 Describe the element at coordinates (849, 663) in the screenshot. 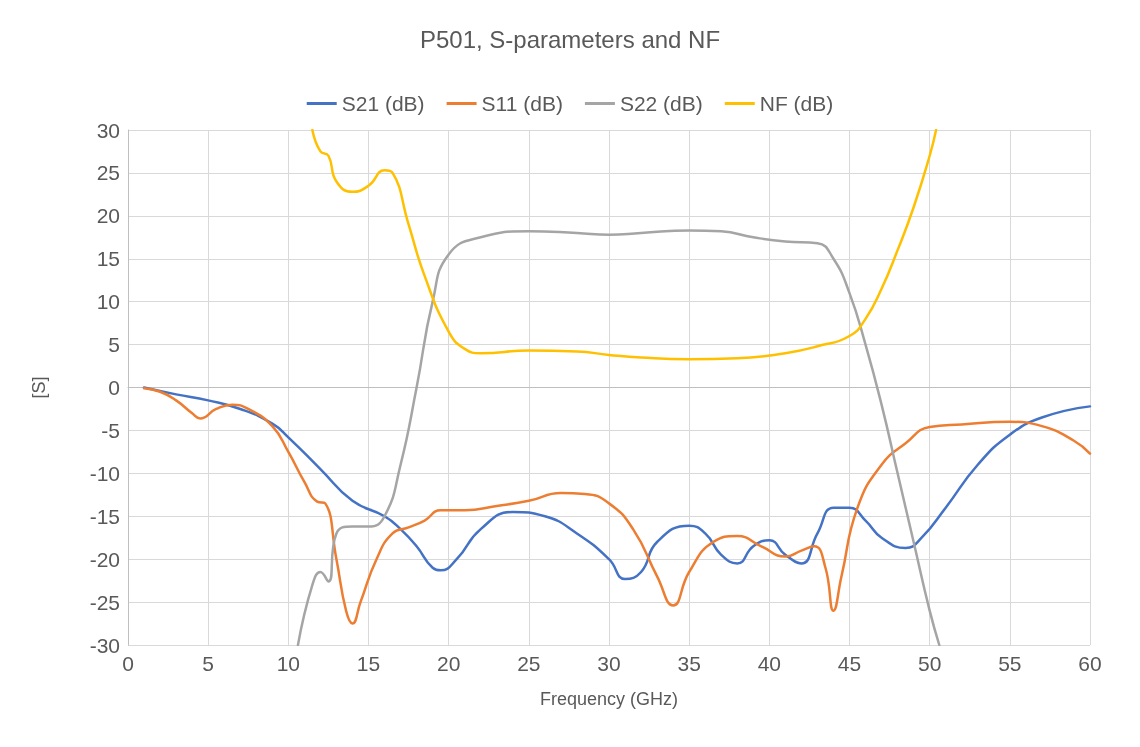

I see `x-tick-label: 45` at that location.